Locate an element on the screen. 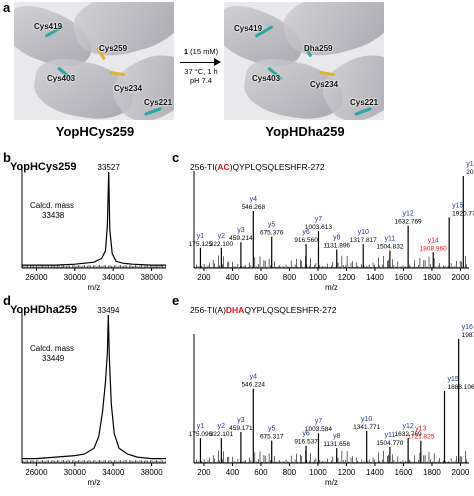 Image resolution: width=474 pixels, height=496 pixels. panel-d-letter: d is located at coordinates (7, 300).